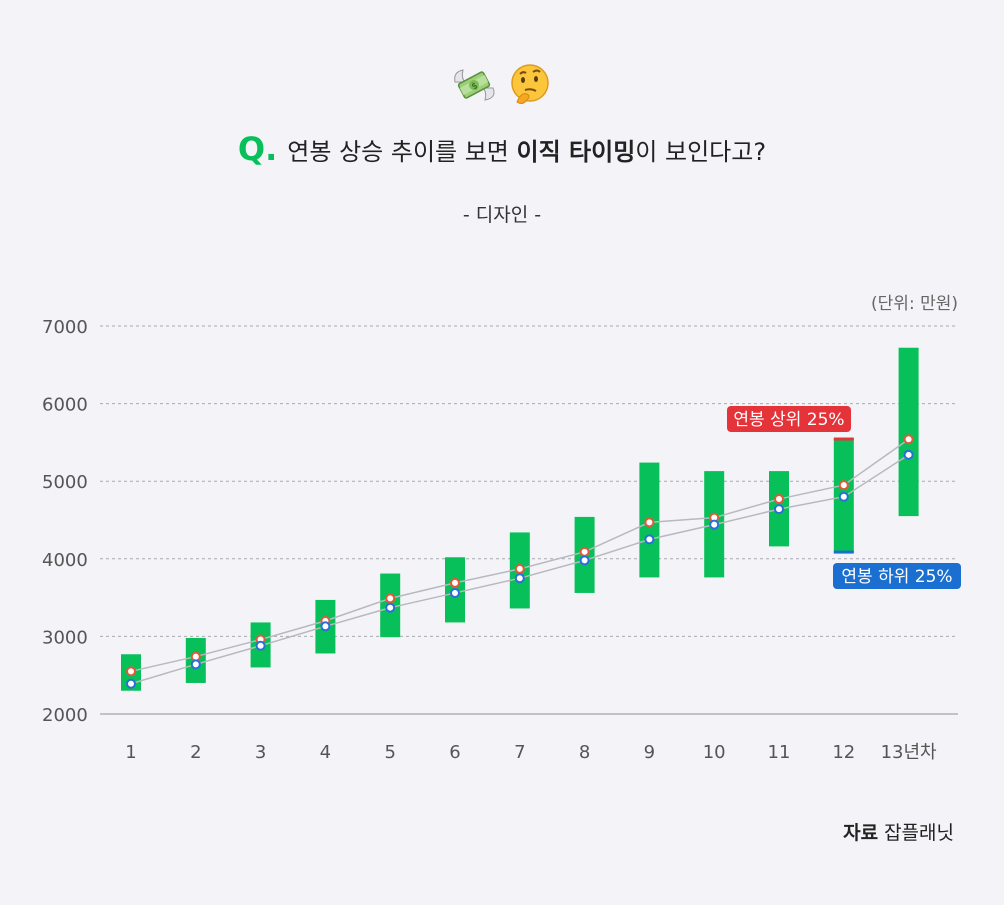 This screenshot has height=905, width=1004. I want to click on emoji-row: $, so click(502, 85).